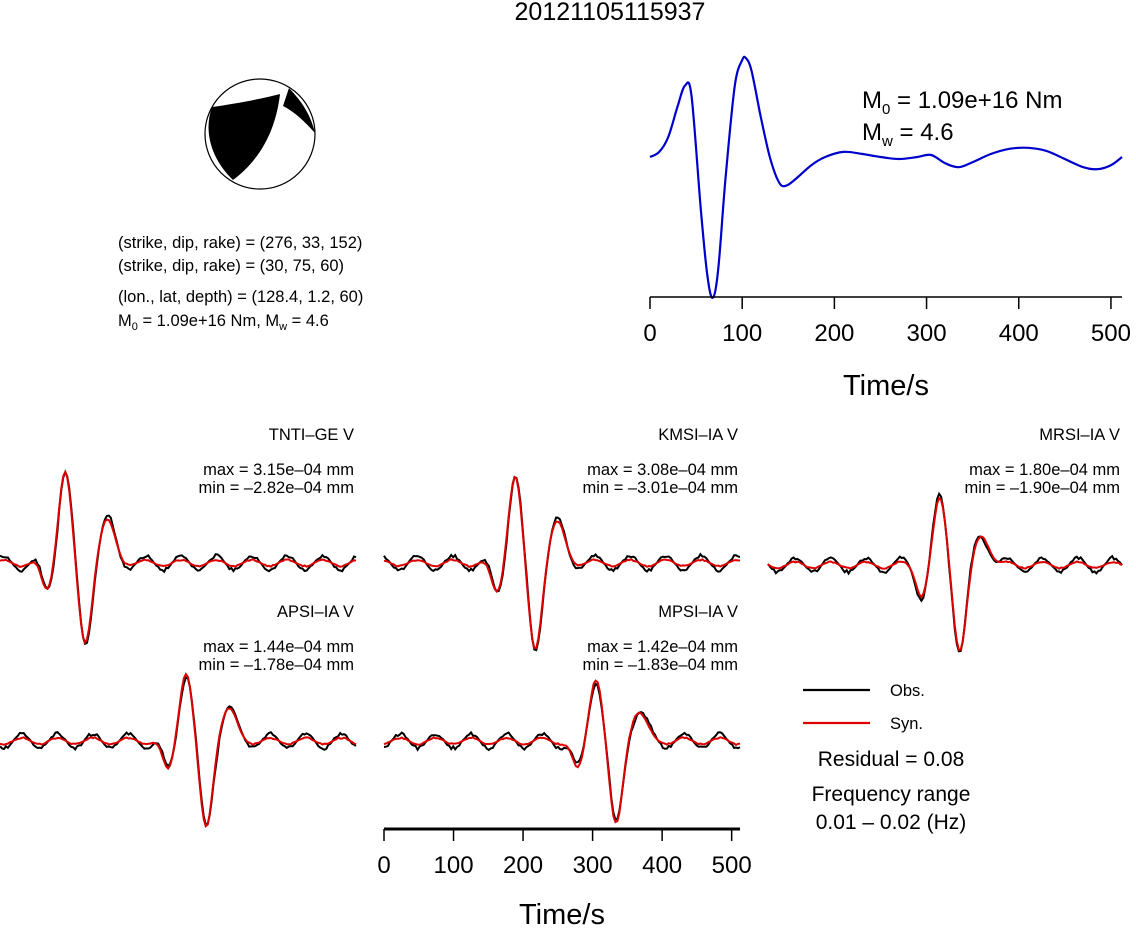  What do you see at coordinates (276, 488) in the screenshot?
I see `station-min: min = –2.82e–04 mm` at bounding box center [276, 488].